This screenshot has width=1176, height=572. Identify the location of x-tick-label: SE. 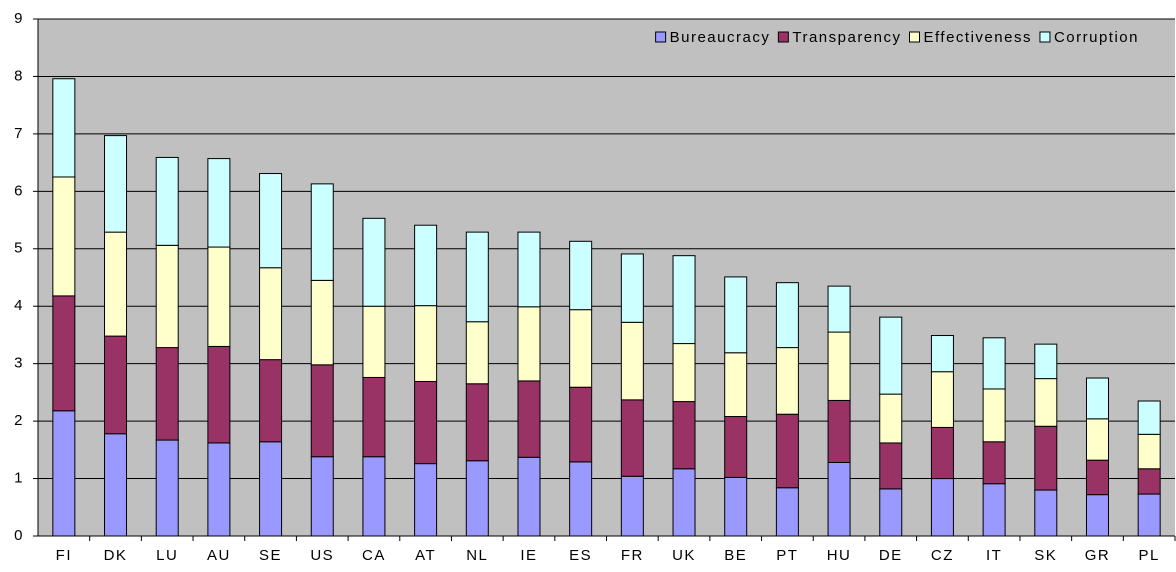
(270, 555).